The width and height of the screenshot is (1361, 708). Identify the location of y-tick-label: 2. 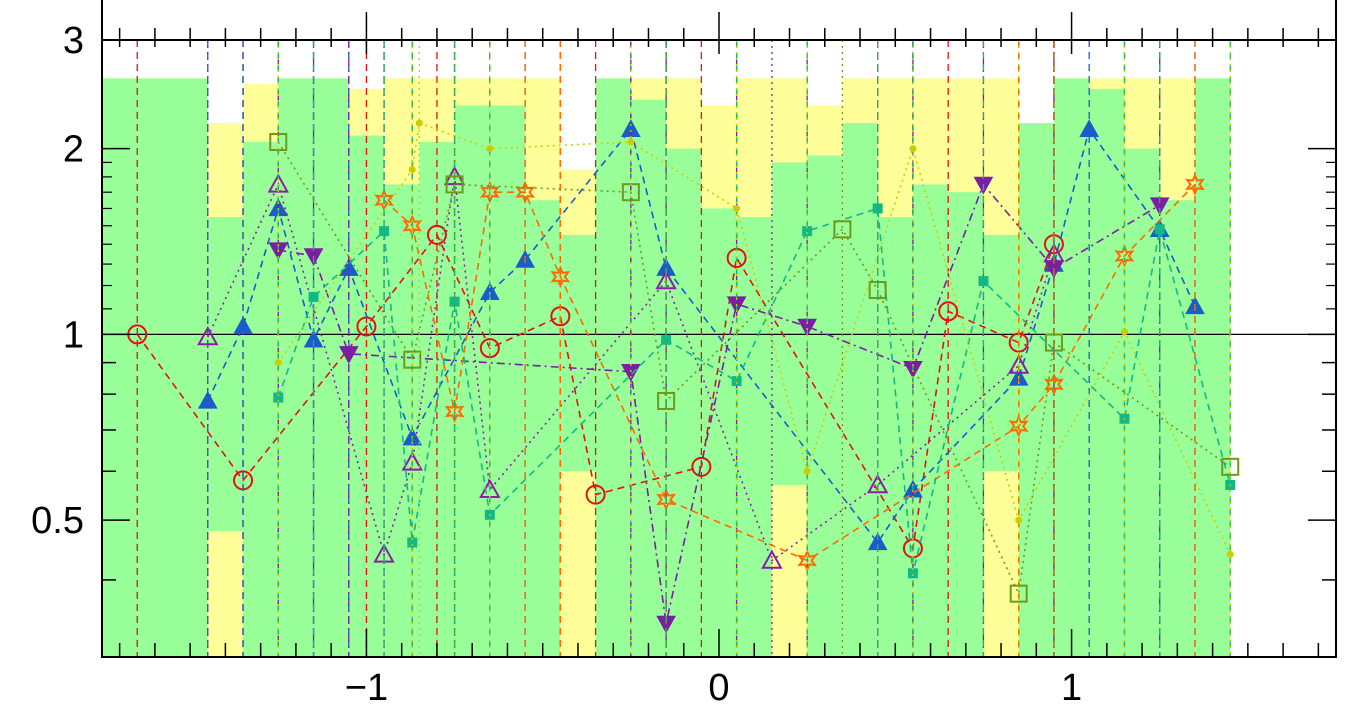
(73, 150).